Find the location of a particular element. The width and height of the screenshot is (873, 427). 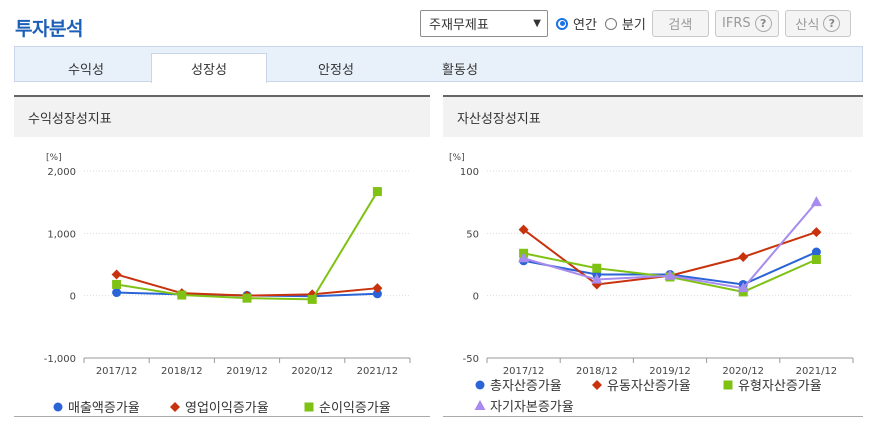

radio-annual-label: 연간 is located at coordinates (585, 25).